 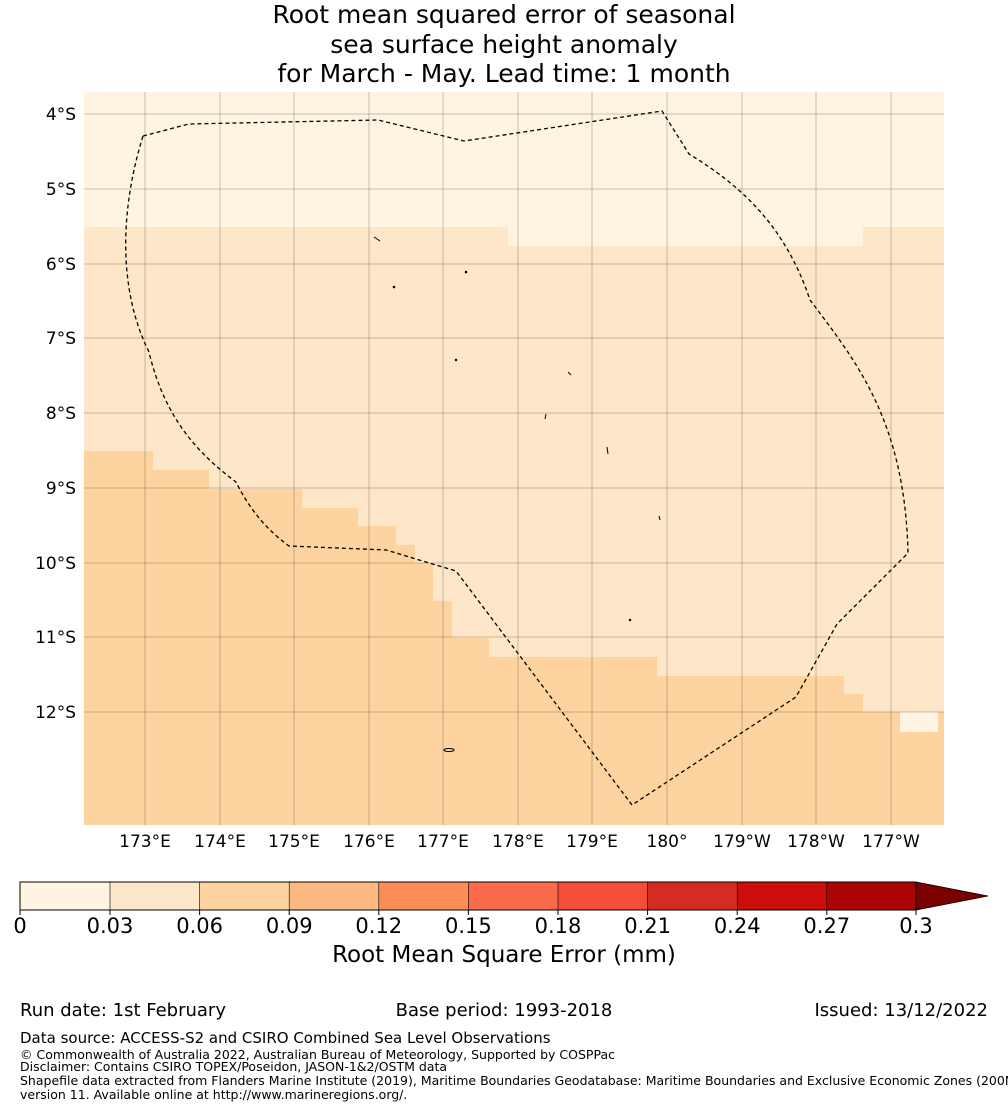 What do you see at coordinates (443, 842) in the screenshot?
I see `lon-tick-label: 177°E` at bounding box center [443, 842].